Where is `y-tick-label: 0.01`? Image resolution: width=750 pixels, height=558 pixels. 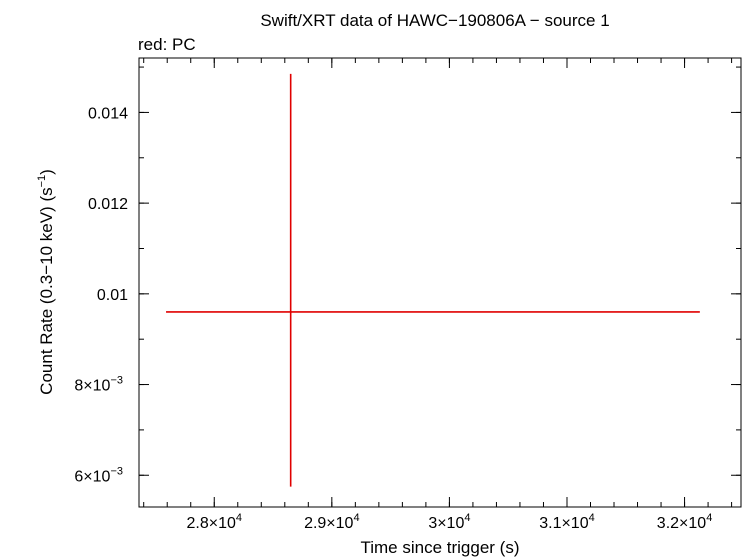
y-tick-label: 0.01 is located at coordinates (112, 295).